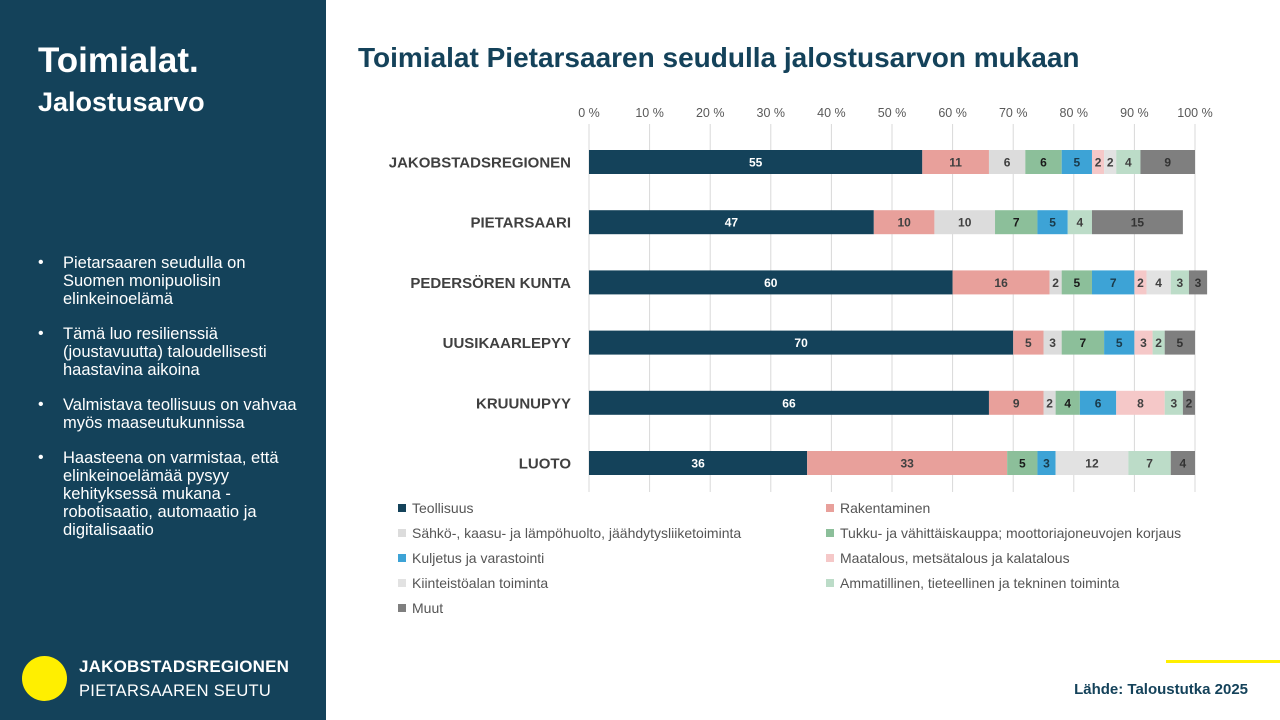 This screenshot has height=720, width=1280. What do you see at coordinates (545, 464) in the screenshot?
I see `category-label: LUOTO` at bounding box center [545, 464].